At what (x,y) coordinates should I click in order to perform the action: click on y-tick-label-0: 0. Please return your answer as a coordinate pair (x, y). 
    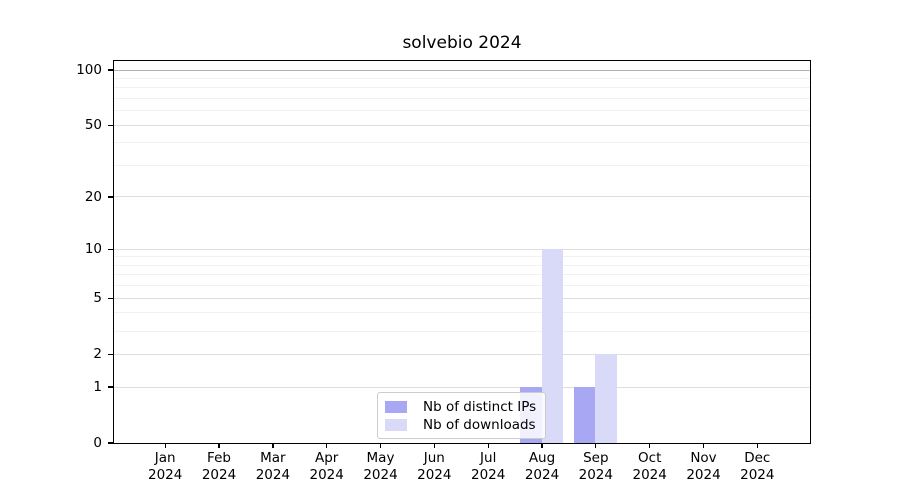
    Looking at the image, I should click on (97, 443).